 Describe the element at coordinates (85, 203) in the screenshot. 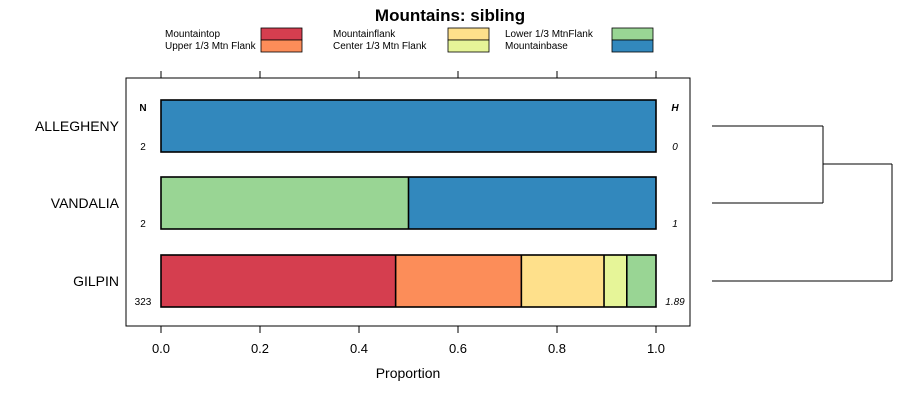

I see `category-label: VANDALIA` at that location.